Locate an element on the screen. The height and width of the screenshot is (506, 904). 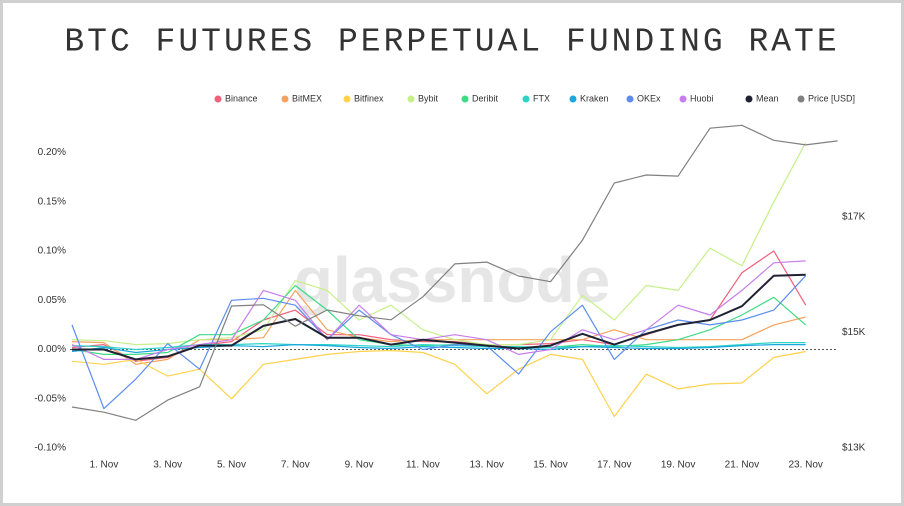
y-tick-label: 0.15% is located at coordinates (52, 201).